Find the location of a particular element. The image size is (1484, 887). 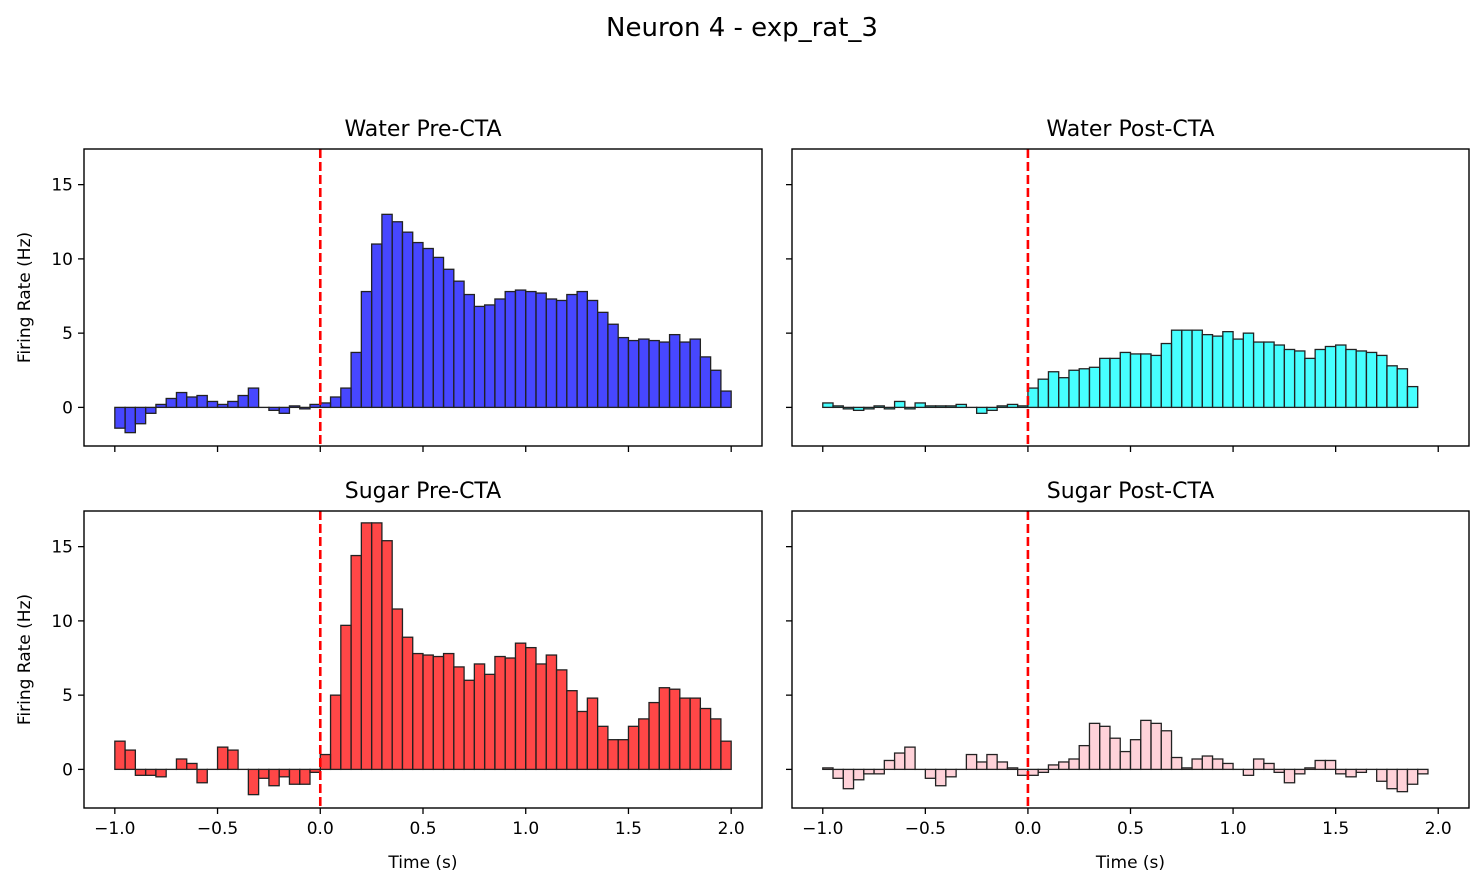

sugar-post-cta-x-tick-label: 0.0 is located at coordinates (1027, 829).